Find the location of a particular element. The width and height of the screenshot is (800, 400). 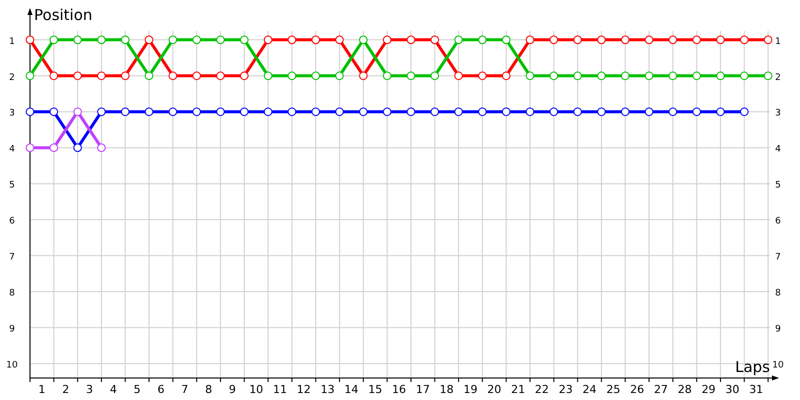

x-tick-label: 3 is located at coordinates (90, 389).